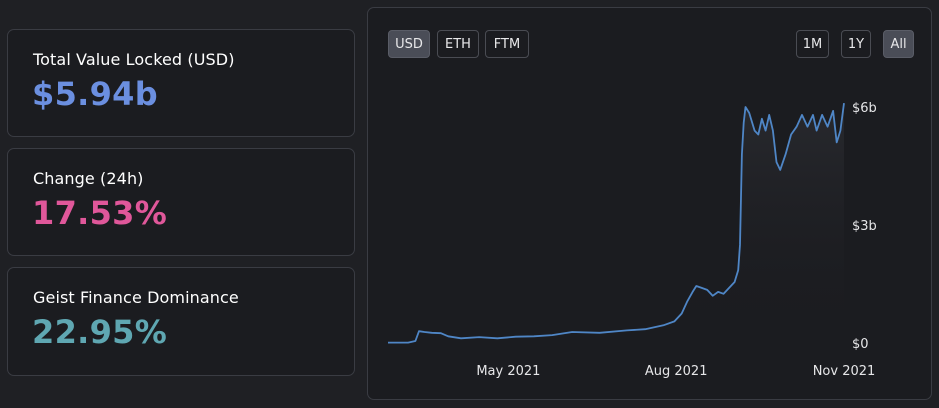  I want to click on range-all-button: All, so click(898, 44).